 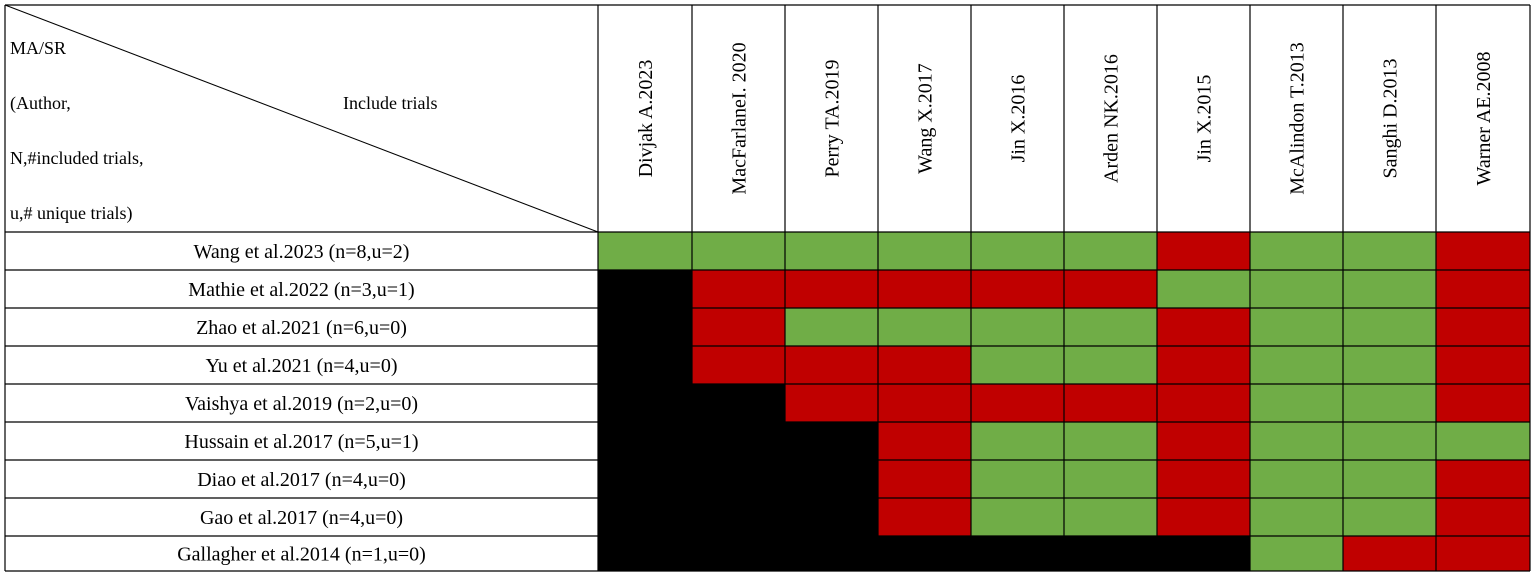 I want to click on row-label: Vaishya et al.2019 (n=2,u=0), so click(x=301, y=404).